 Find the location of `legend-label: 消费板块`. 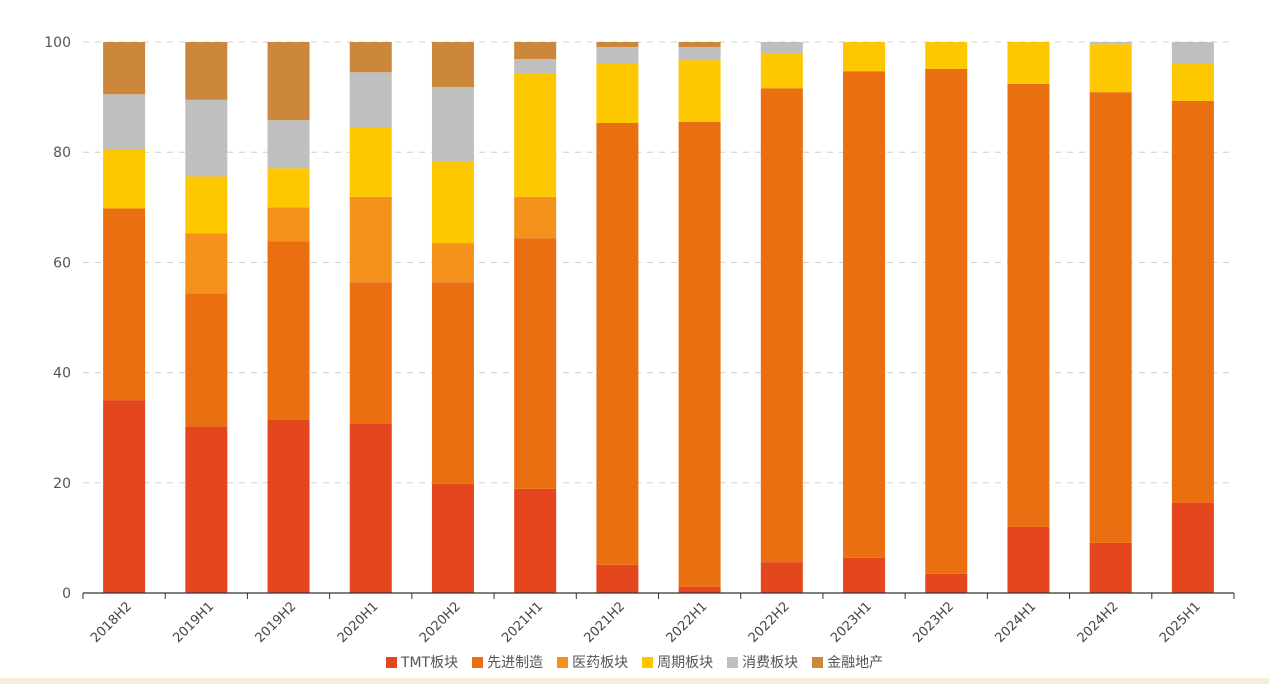

legend-label: 消费板块 is located at coordinates (770, 663).